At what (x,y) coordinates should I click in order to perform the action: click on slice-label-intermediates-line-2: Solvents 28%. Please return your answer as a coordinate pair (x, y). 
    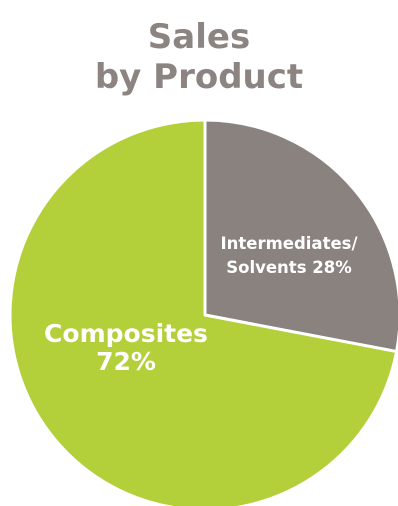
    Looking at the image, I should click on (289, 267).